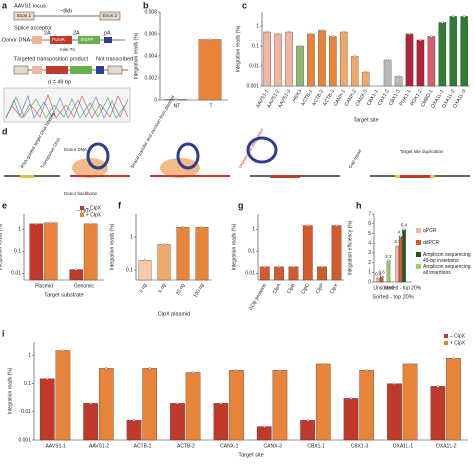 The height and width of the screenshot is (476, 474). Describe the element at coordinates (67, 49) in the screenshot. I see `label: mini-Tn` at that location.